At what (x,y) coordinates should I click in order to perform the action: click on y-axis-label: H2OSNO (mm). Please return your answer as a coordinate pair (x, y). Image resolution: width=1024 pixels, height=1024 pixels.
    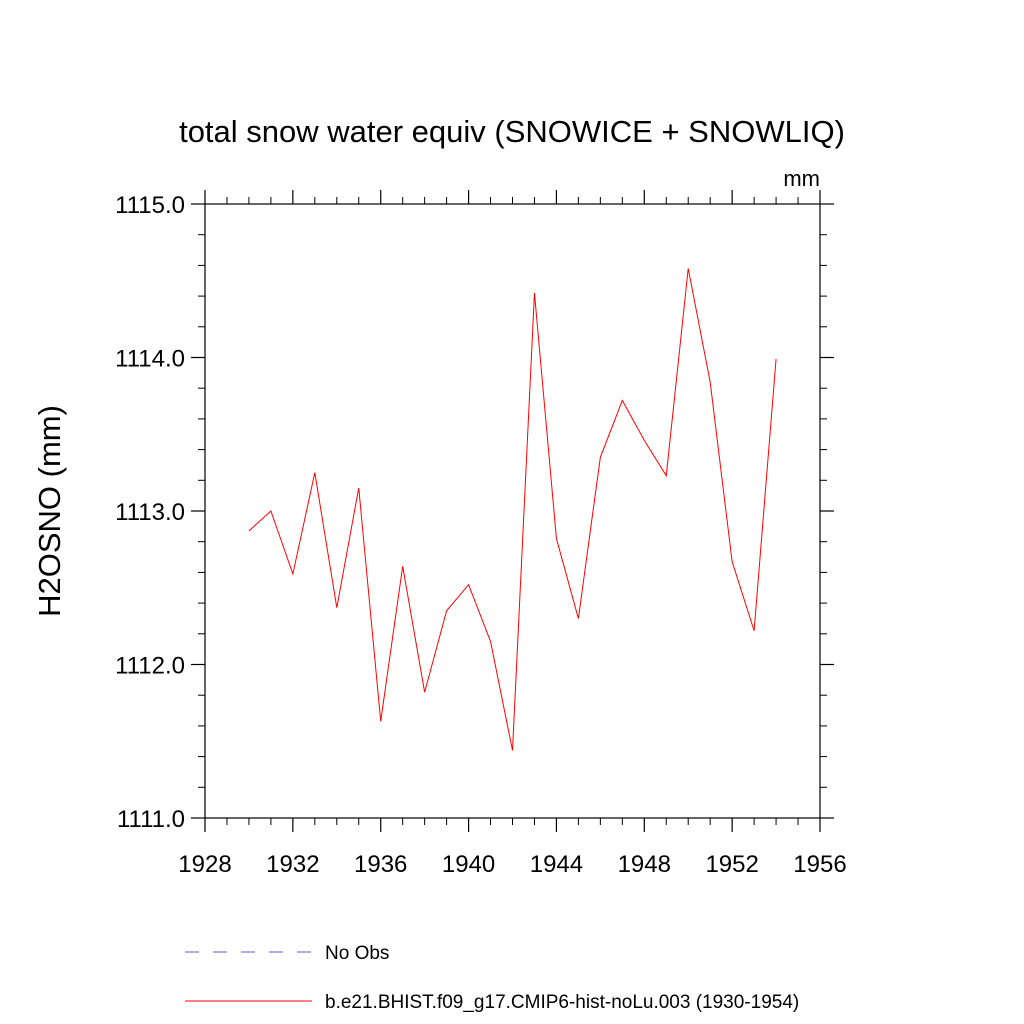
    Looking at the image, I should click on (49, 511).